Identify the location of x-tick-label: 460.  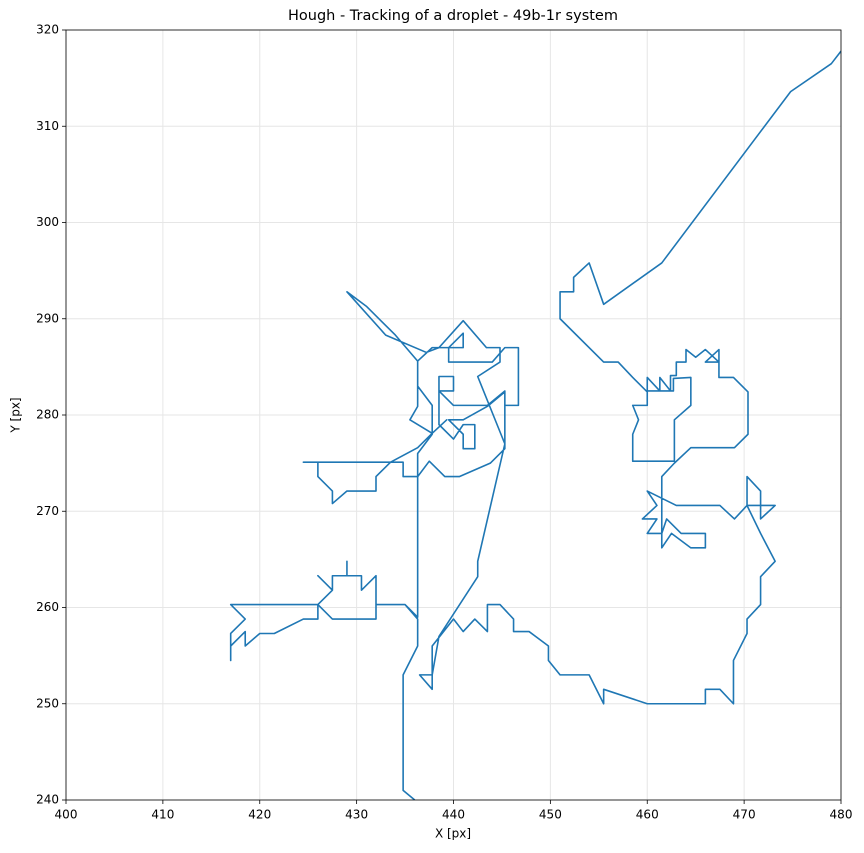
(647, 815).